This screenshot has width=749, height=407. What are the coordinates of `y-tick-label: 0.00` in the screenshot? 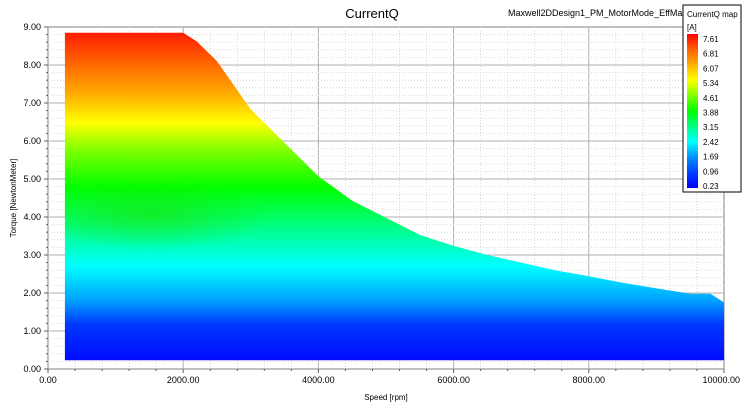 It's located at (32, 369).